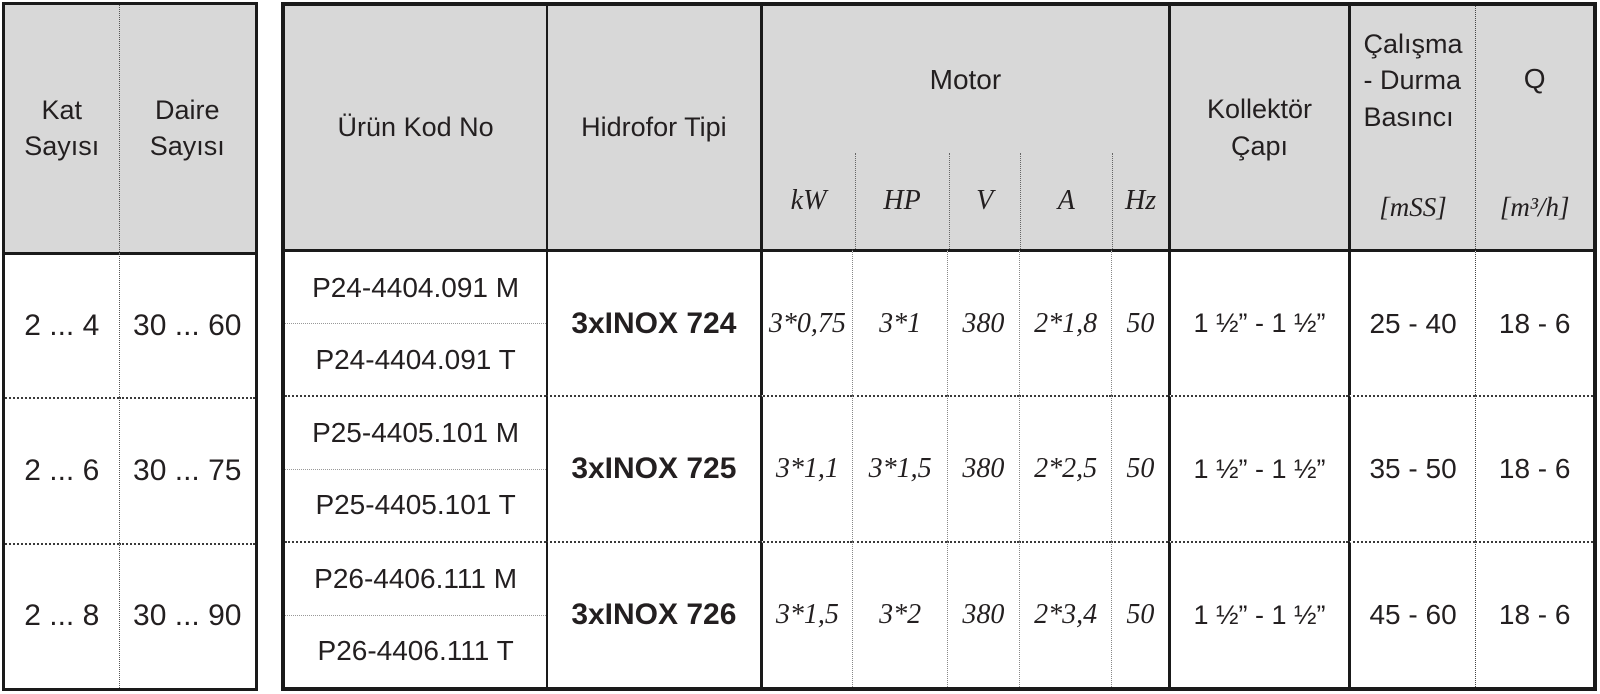 This screenshot has height=694, width=1600. What do you see at coordinates (1258, 128) in the screenshot?
I see `col-header-kollektor-capi: Kollektör Çapı` at bounding box center [1258, 128].